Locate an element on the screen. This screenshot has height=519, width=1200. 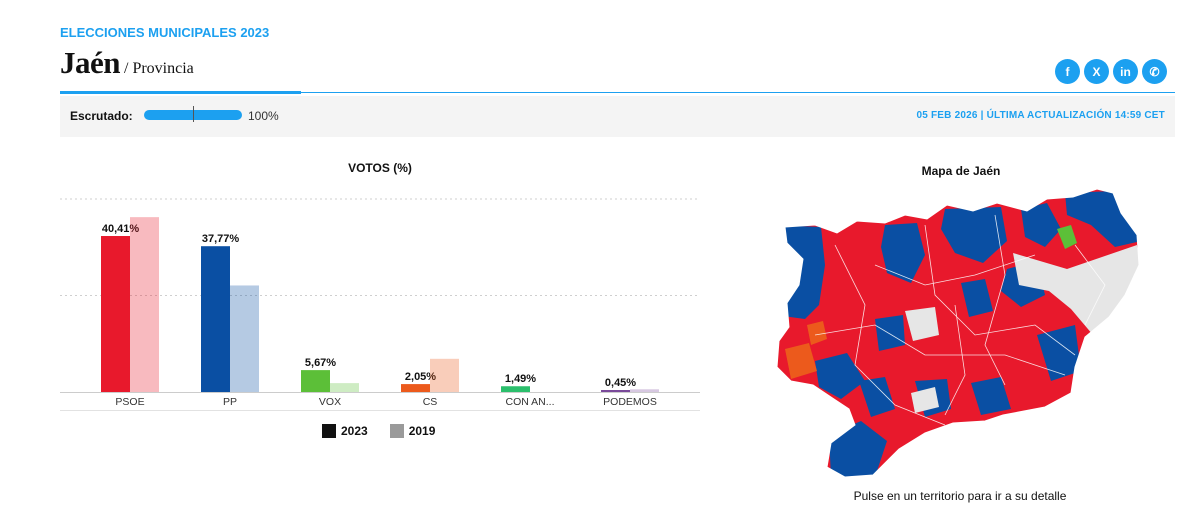
bar-2023-psoe is located at coordinates (115, 314).